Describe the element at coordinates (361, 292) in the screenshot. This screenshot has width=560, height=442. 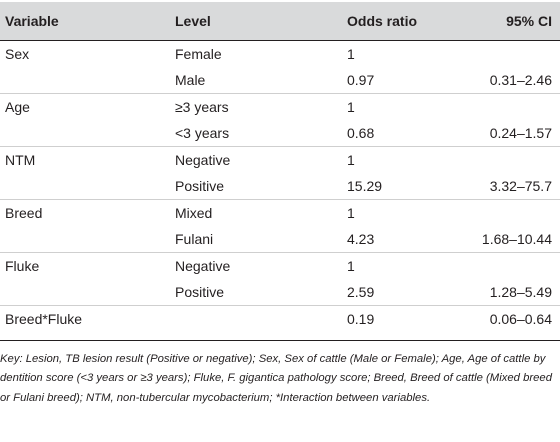
I see `odds-ratio-cell: 2.59` at that location.